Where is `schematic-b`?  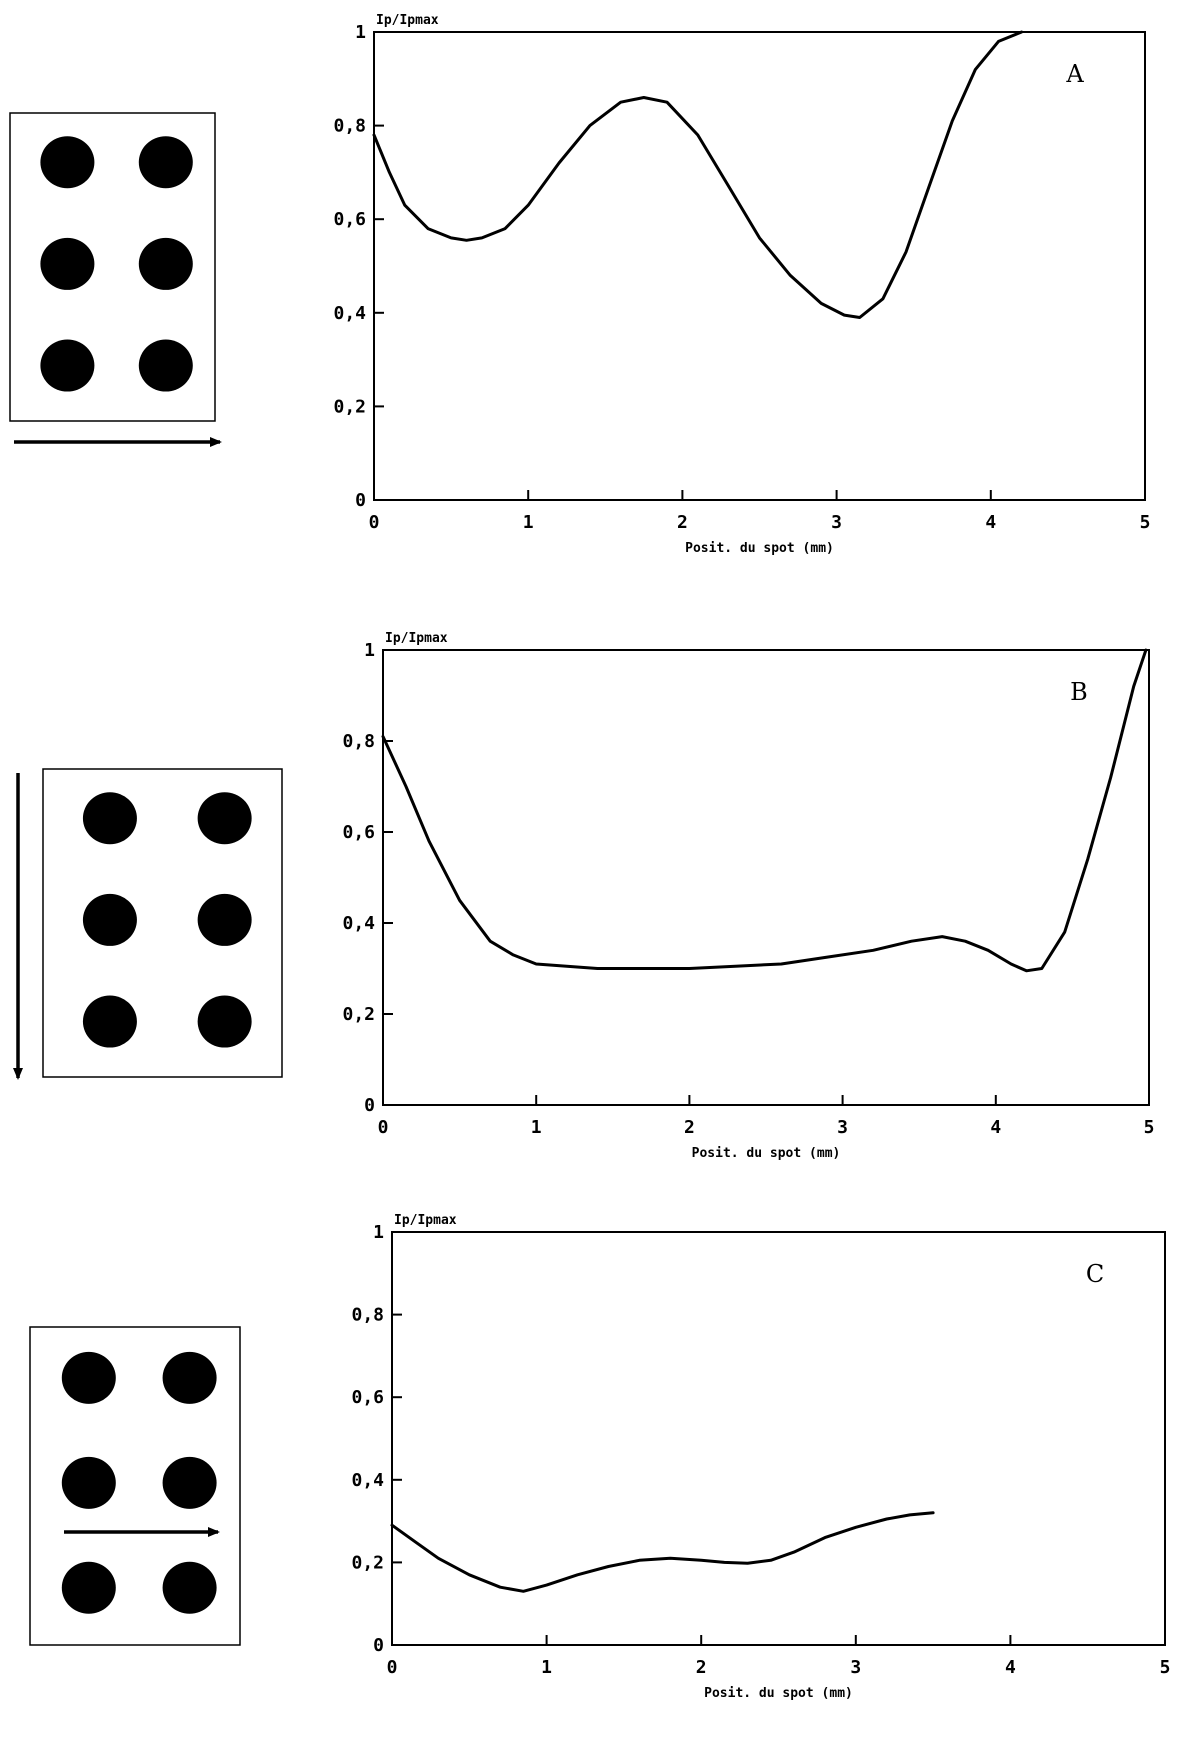 schematic-b is located at coordinates (148, 924).